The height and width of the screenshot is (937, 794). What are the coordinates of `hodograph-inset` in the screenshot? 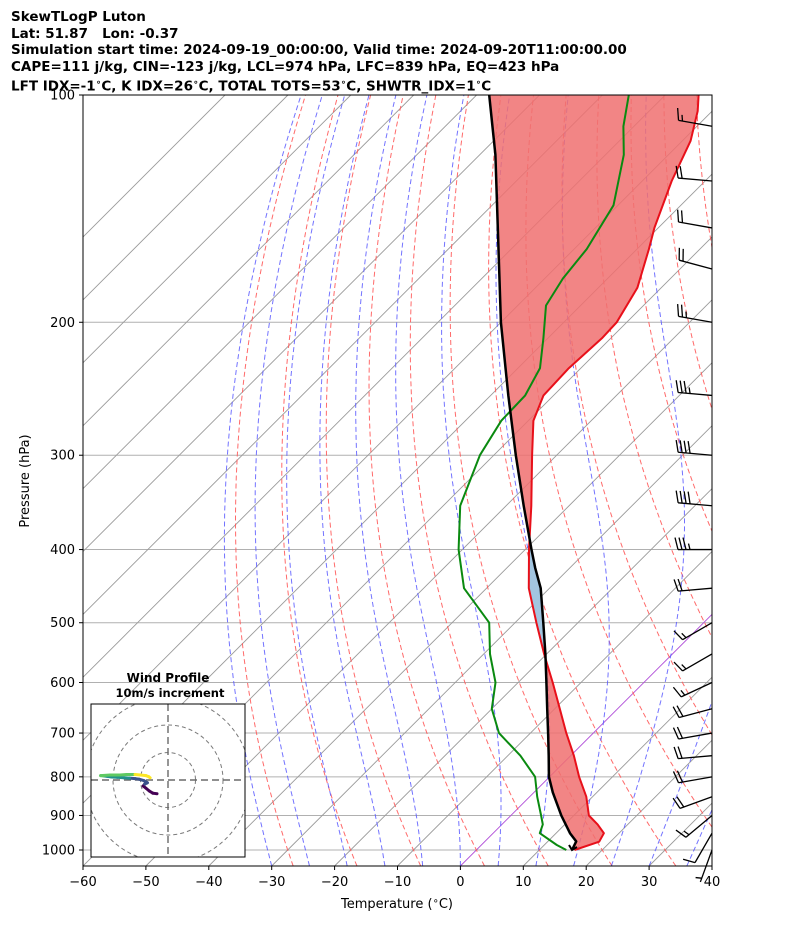 It's located at (168, 780).